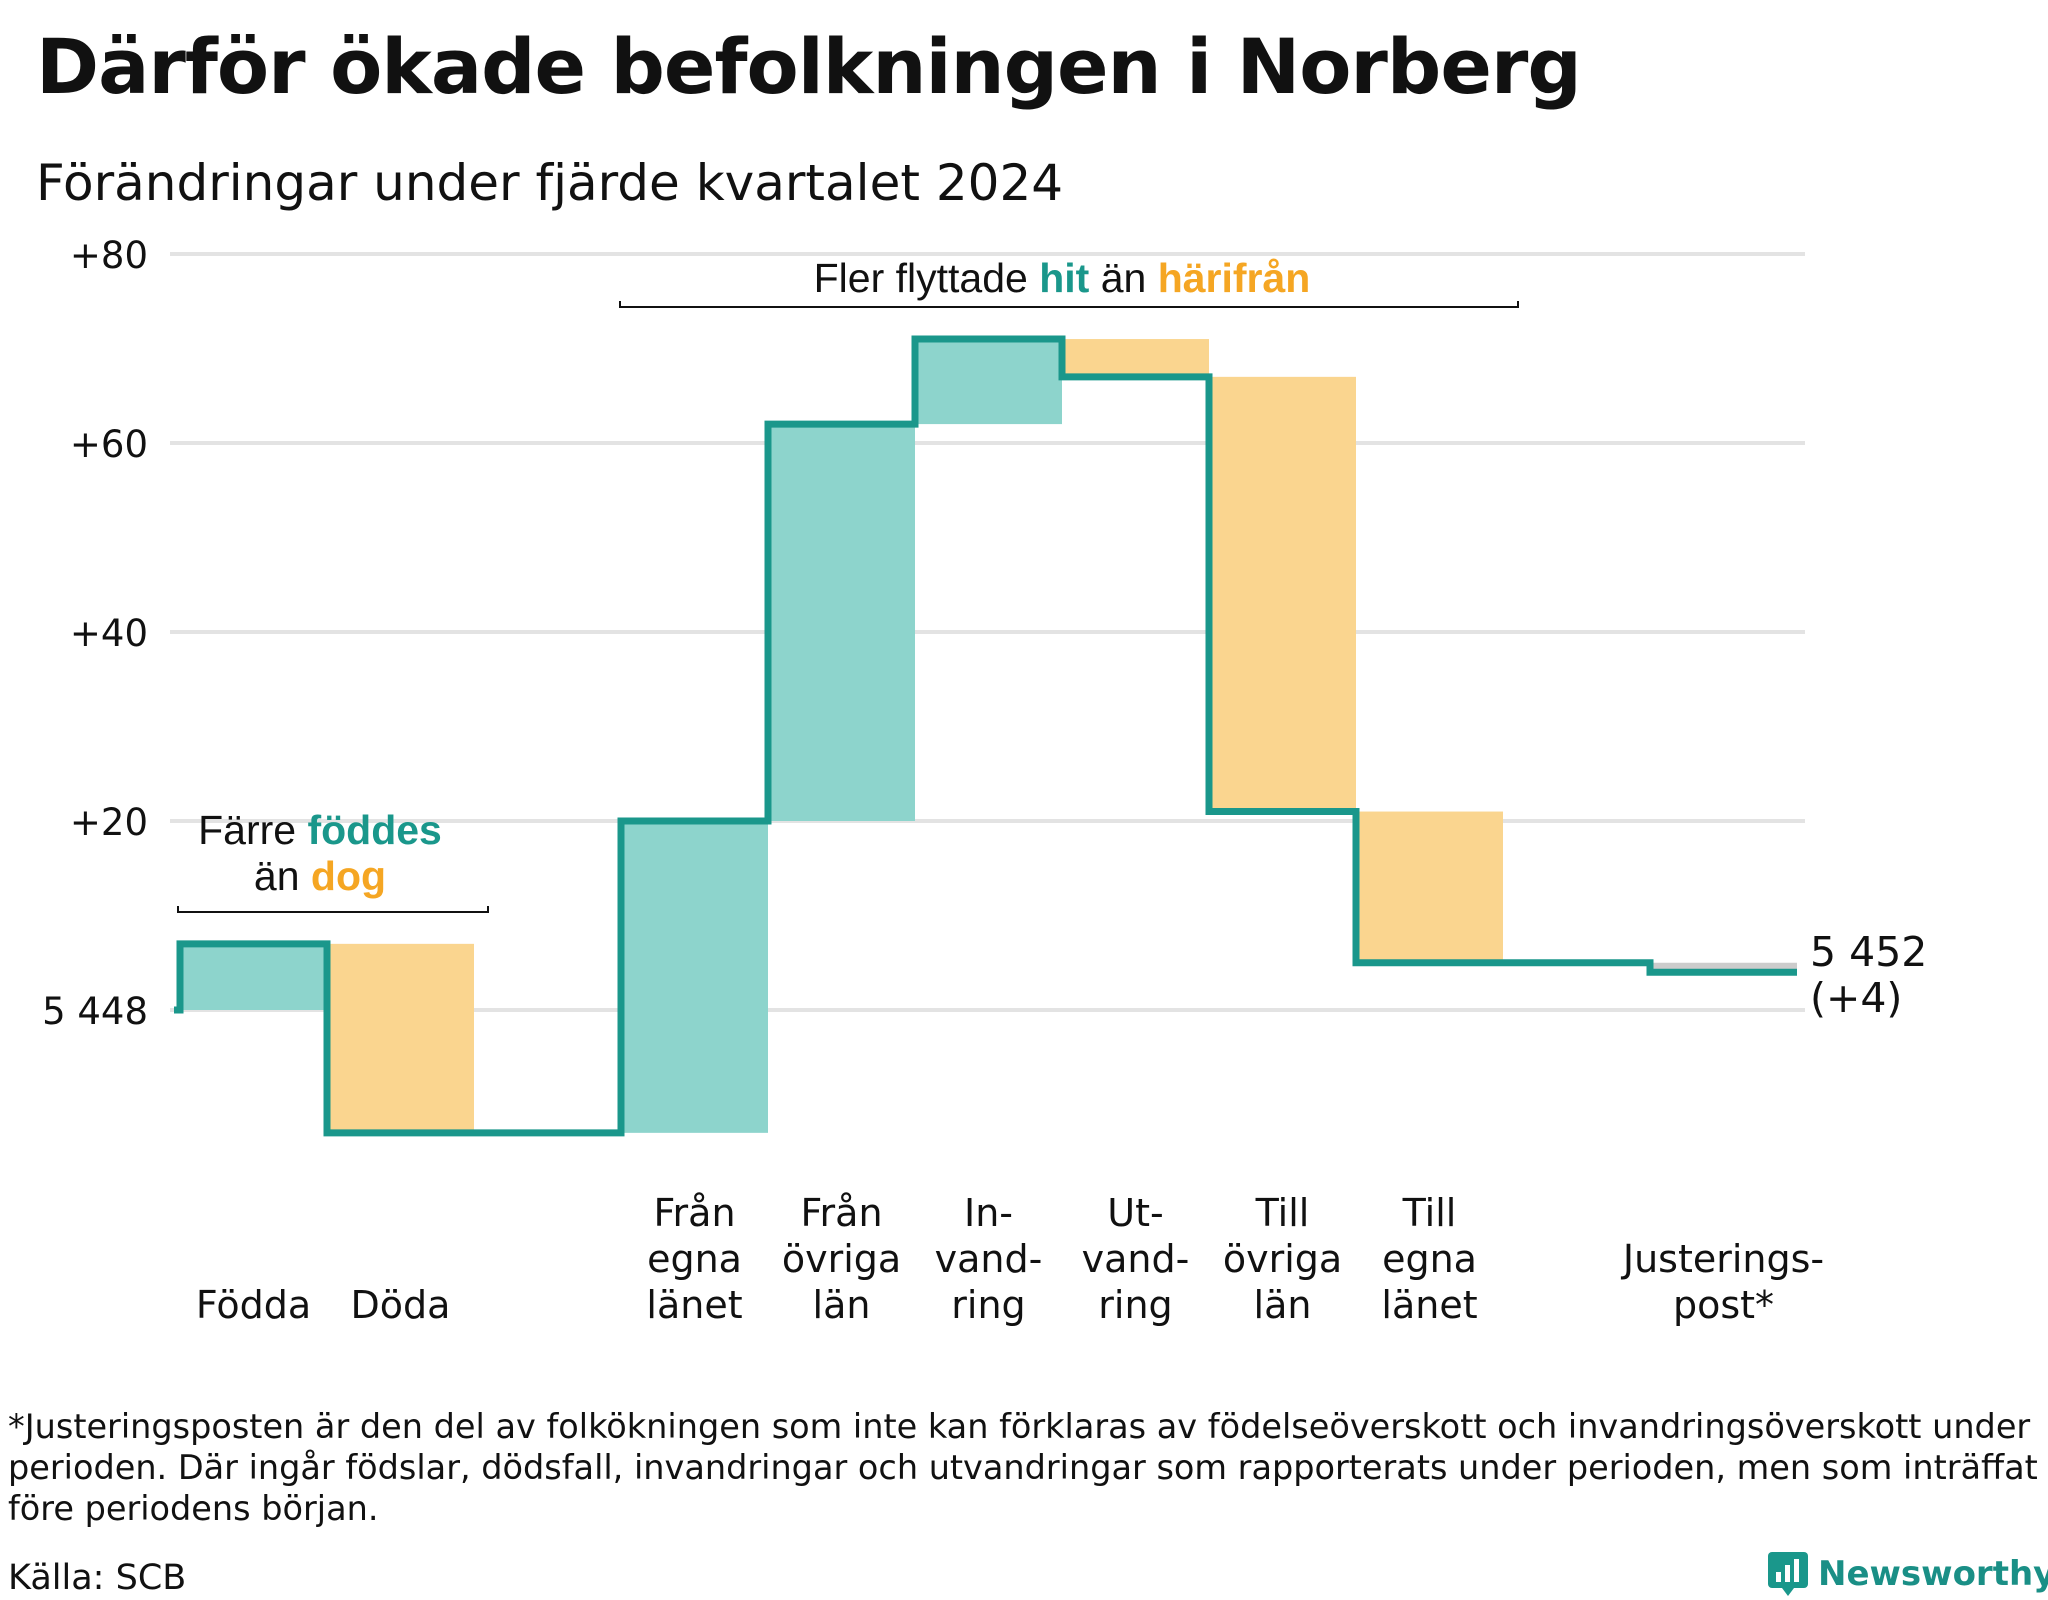 The height and width of the screenshot is (1600, 2048). I want to click on annotation-part: Färre, so click(252, 830).